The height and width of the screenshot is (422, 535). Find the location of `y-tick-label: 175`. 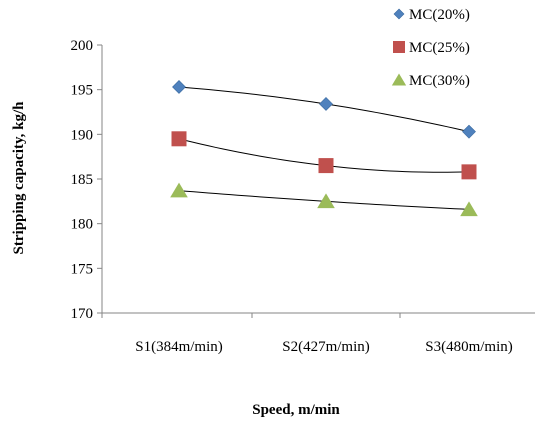

y-tick-label: 175 is located at coordinates (82, 269).